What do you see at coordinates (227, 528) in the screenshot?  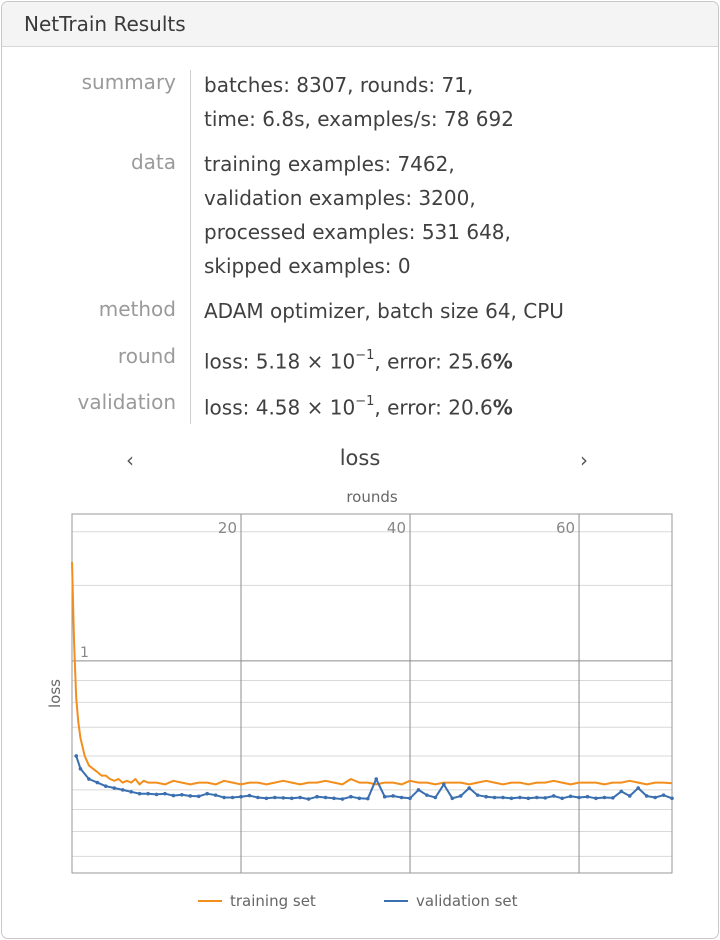 I see `x-tick-label: 20` at bounding box center [227, 528].